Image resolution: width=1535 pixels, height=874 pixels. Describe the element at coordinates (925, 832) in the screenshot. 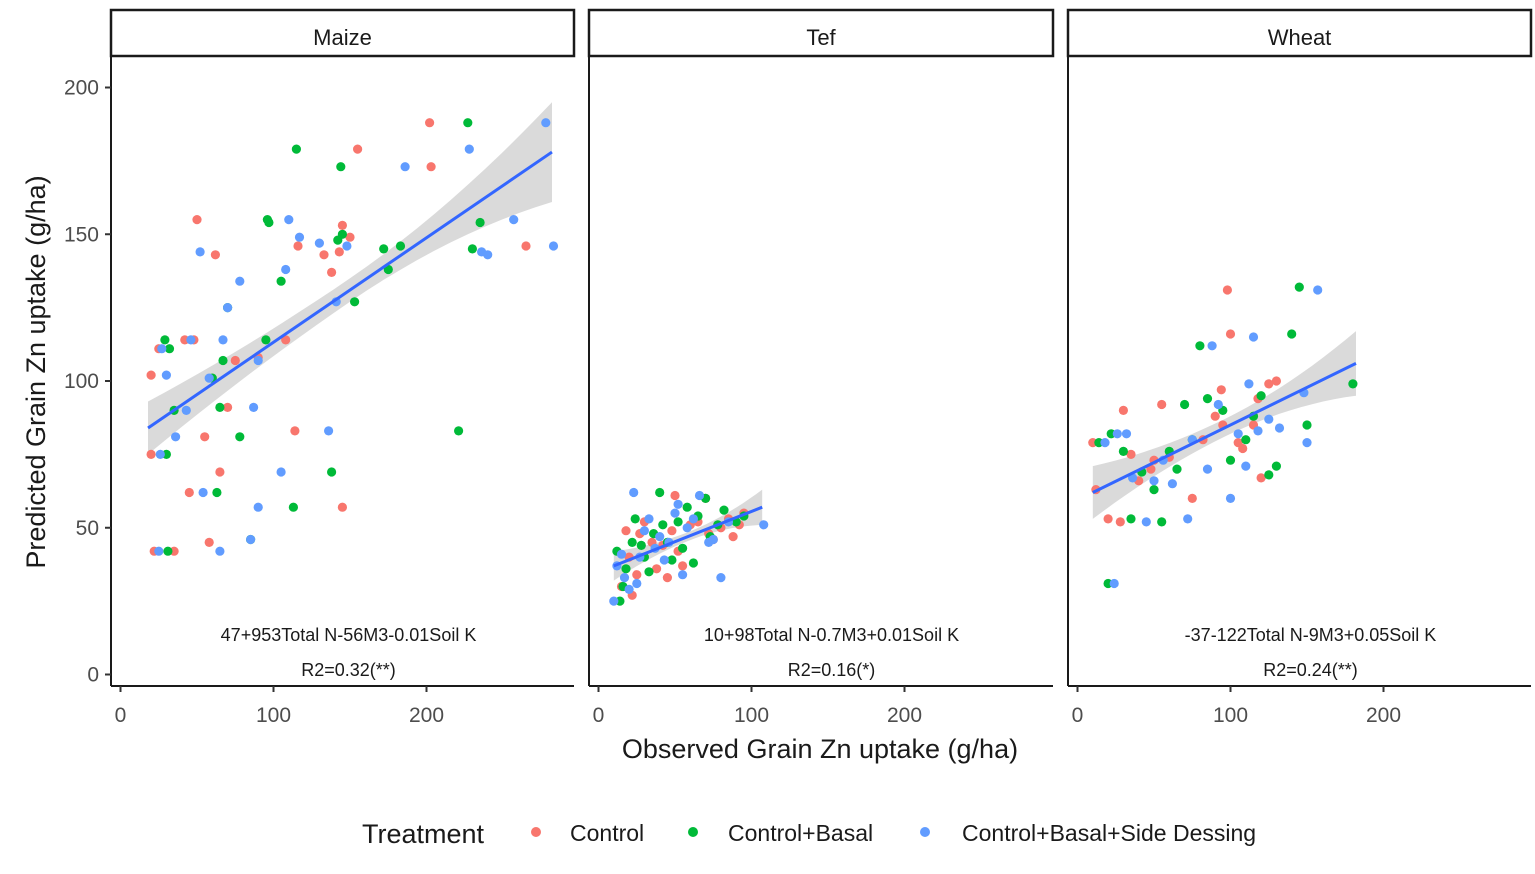

I see `legend-key-control-basal-side-dessing` at that location.